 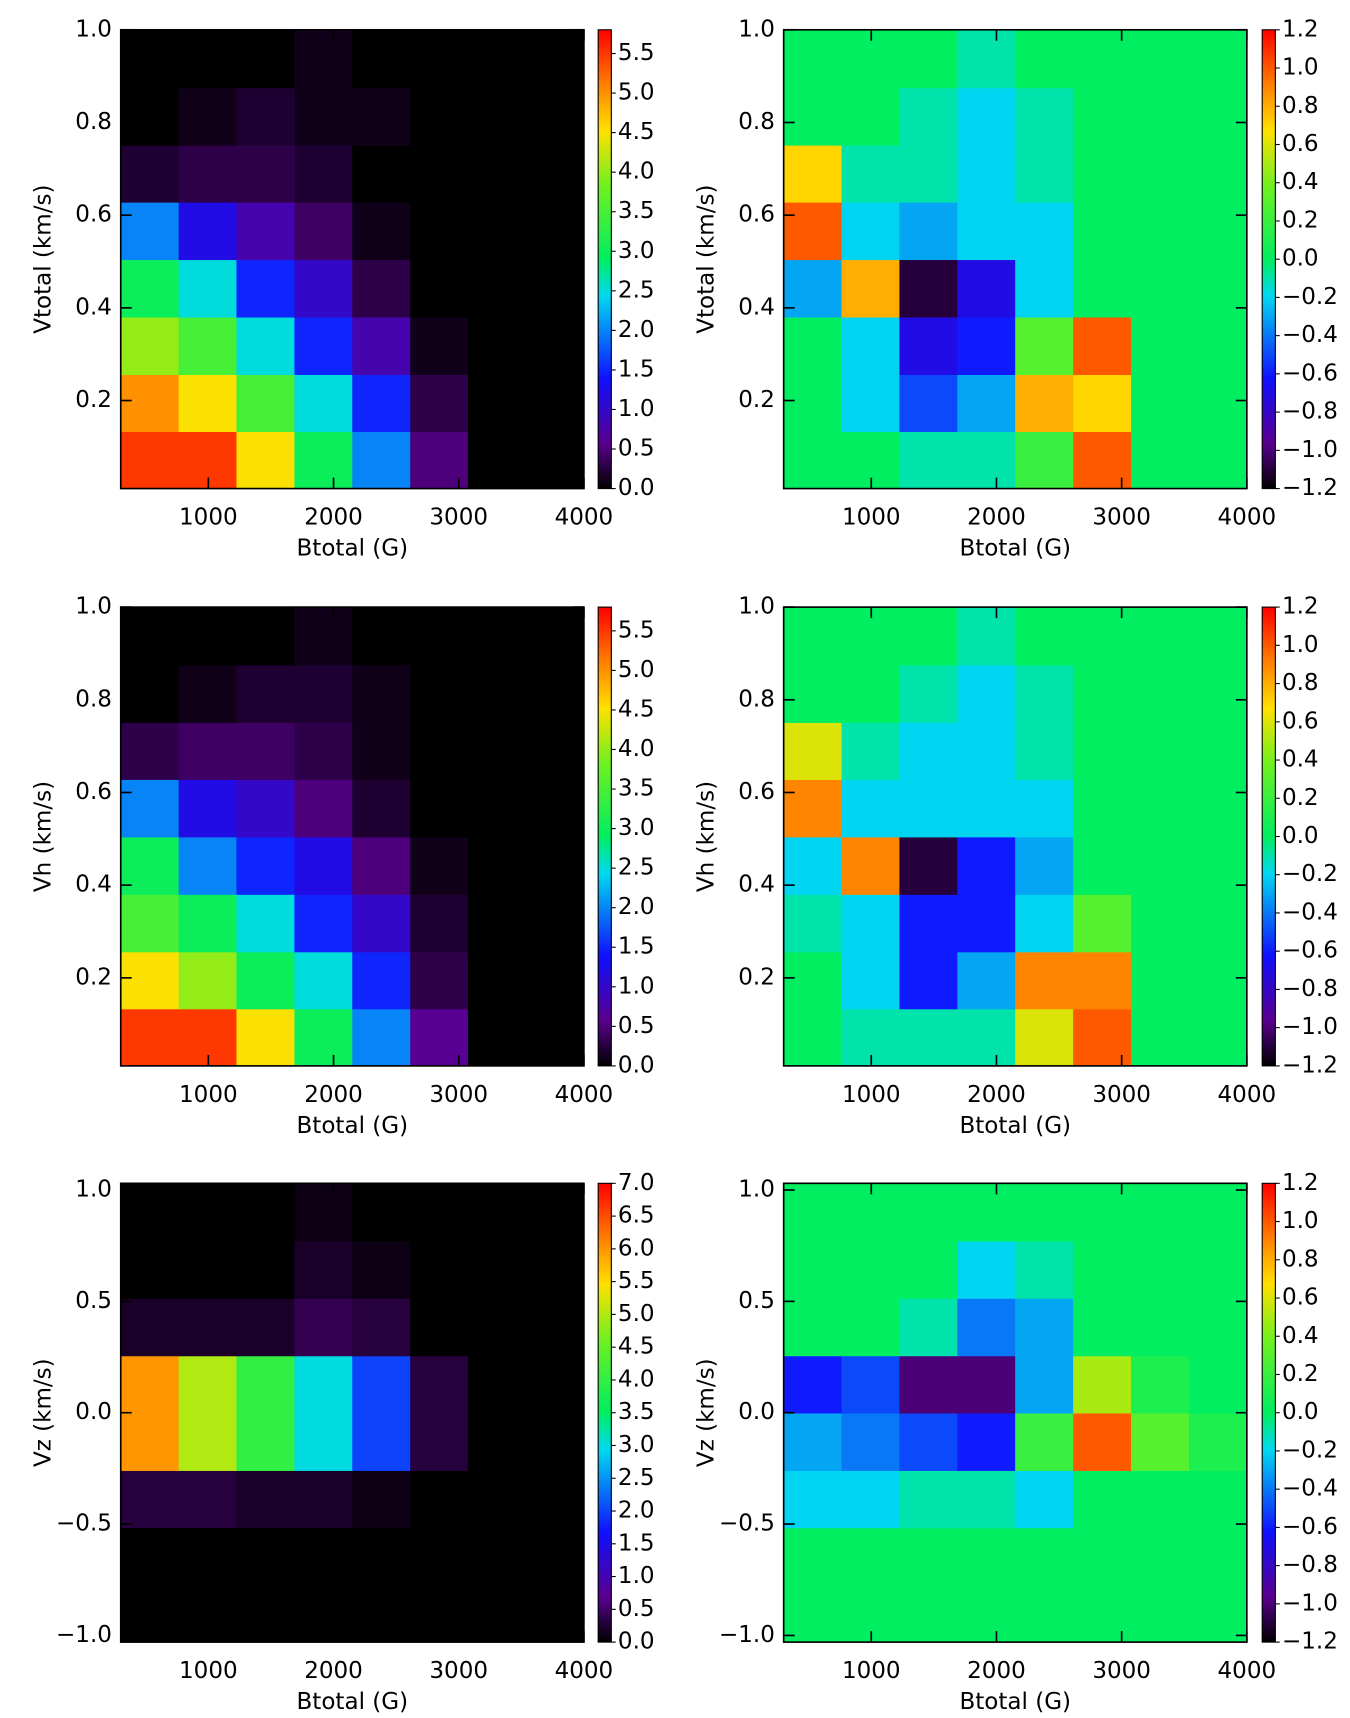 I want to click on colorbar-tick-label: 5.0, so click(x=636, y=93).